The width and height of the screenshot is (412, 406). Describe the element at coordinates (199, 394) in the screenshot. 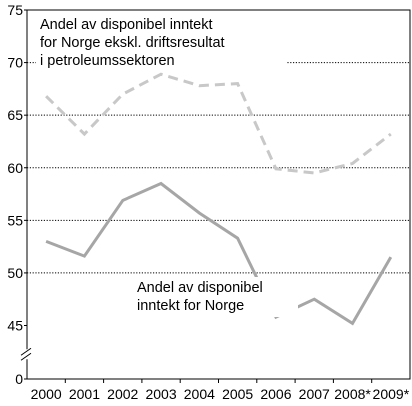

I see `x-tick-label-2004: 2004` at that location.